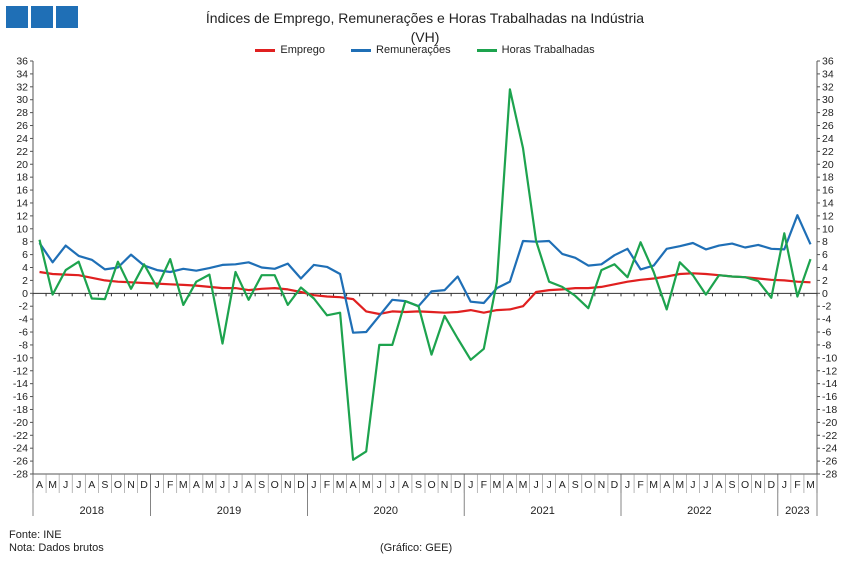  I want to click on legend-label: Horas Trabalhadas, so click(548, 50).